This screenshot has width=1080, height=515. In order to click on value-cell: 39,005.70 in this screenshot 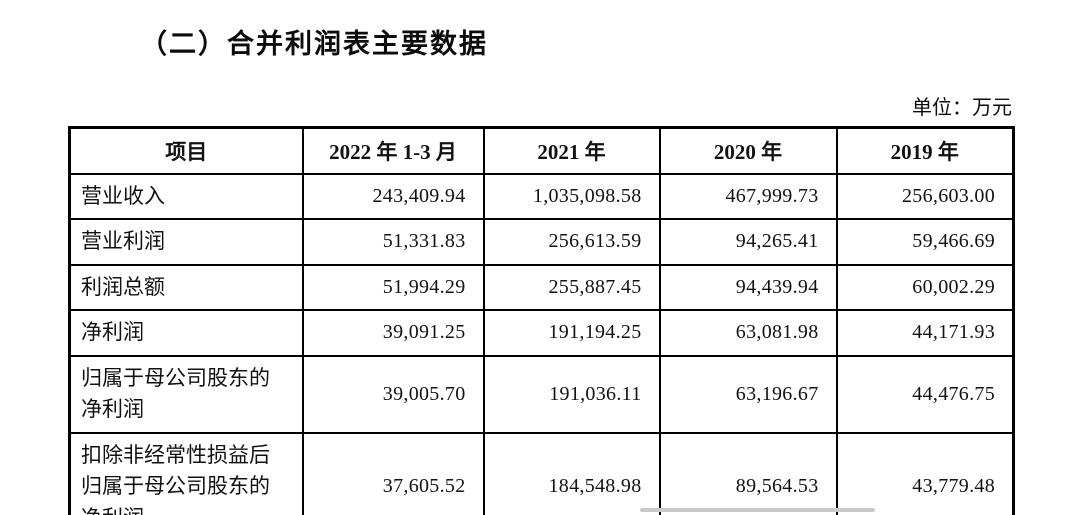, I will do `click(393, 394)`.